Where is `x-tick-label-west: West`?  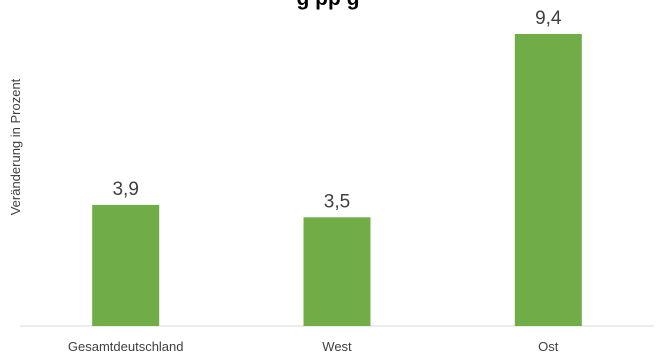
x-tick-label-west: West is located at coordinates (337, 346).